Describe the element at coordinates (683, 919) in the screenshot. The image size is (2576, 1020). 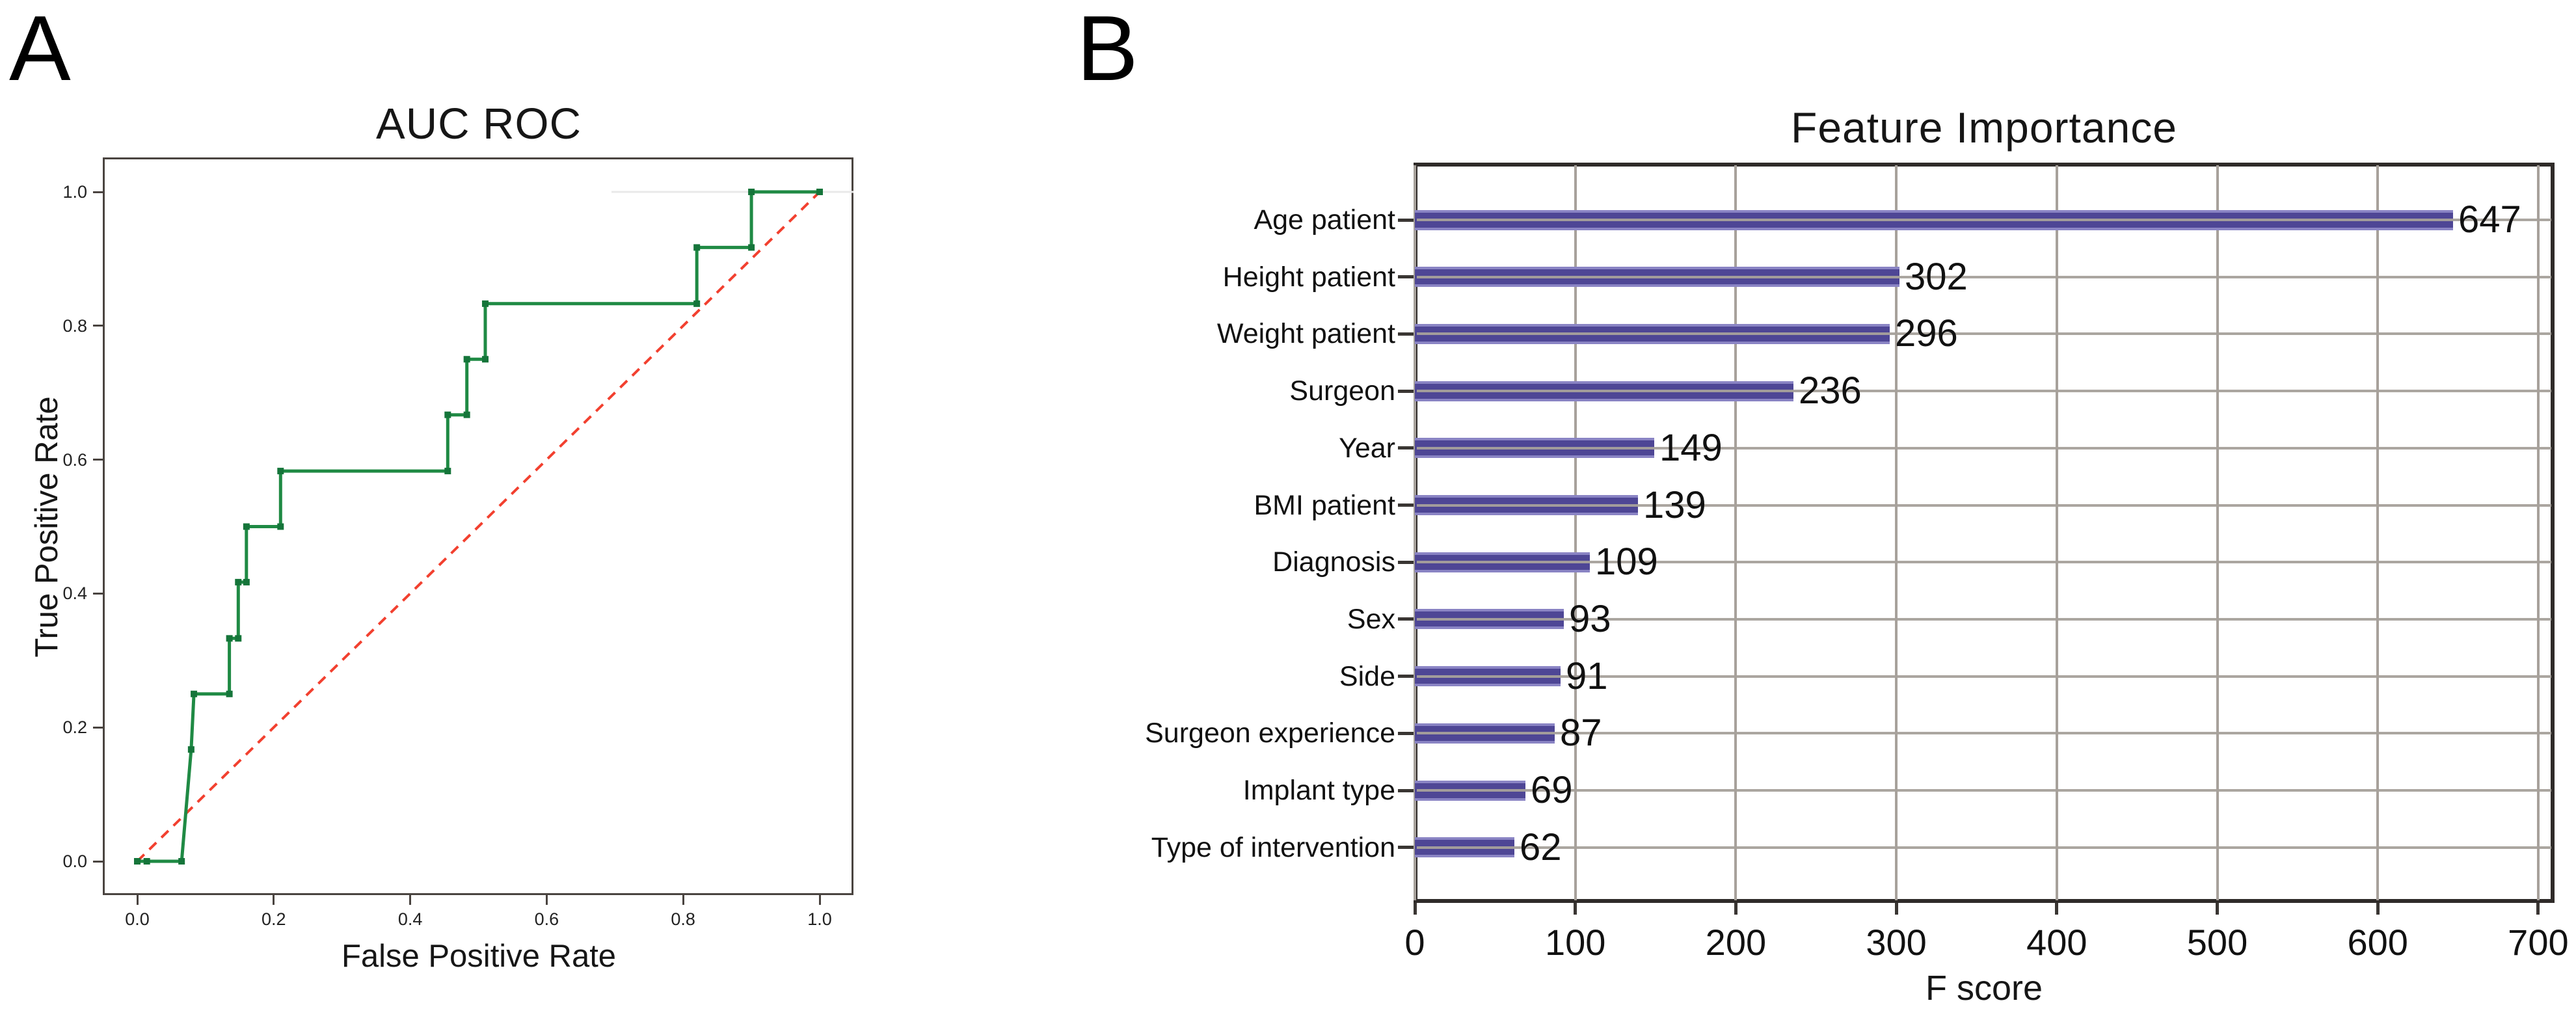
I see `x-tick-label: 0.8` at that location.